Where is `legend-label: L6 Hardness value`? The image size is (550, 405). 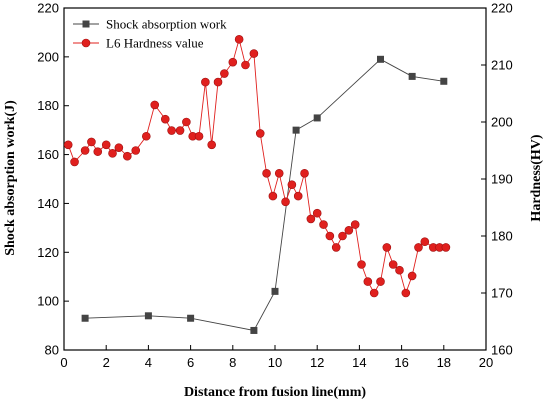 legend-label: L6 Hardness value is located at coordinates (155, 43).